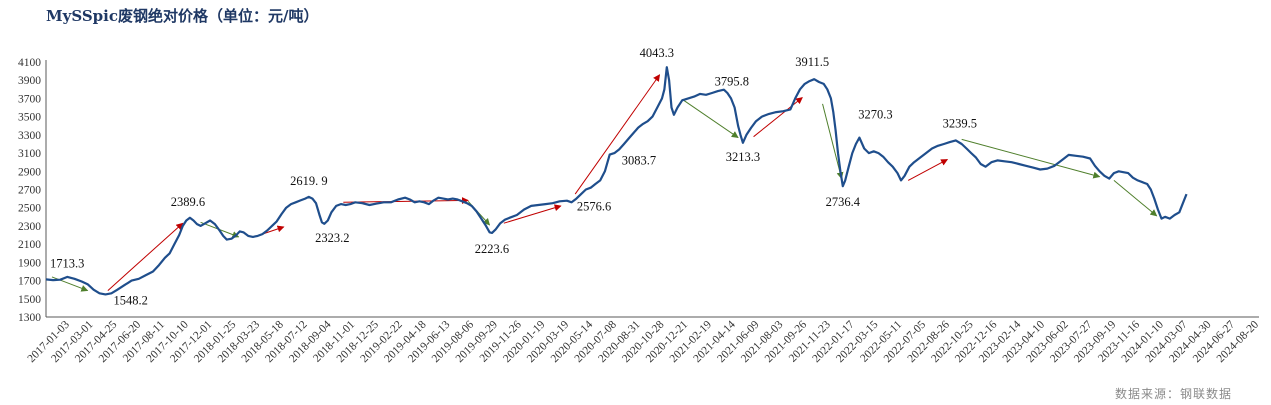 Image resolution: width=1271 pixels, height=405 pixels. I want to click on data-label: 3911.5, so click(812, 62).